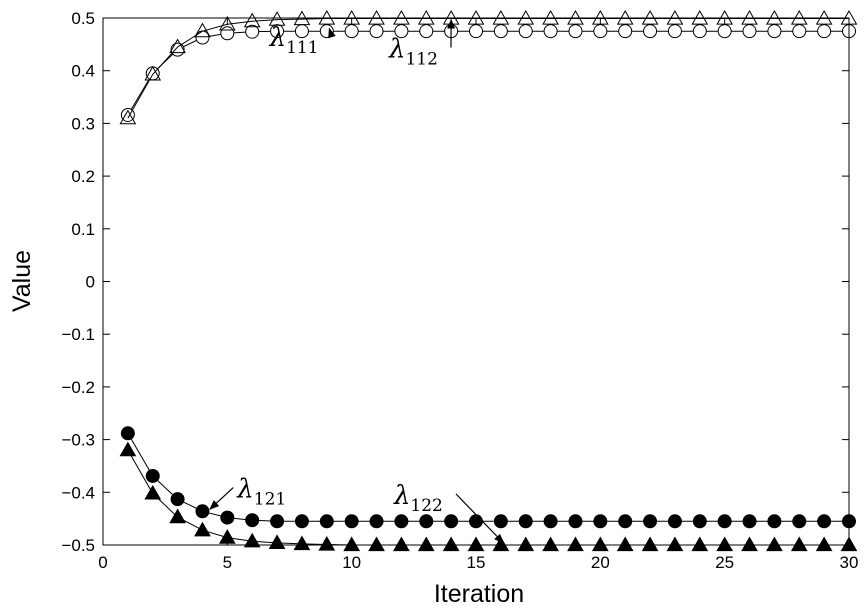 This screenshot has height=611, width=864. What do you see at coordinates (426, 506) in the screenshot?
I see `annotation-subscript: 122` at bounding box center [426, 506].